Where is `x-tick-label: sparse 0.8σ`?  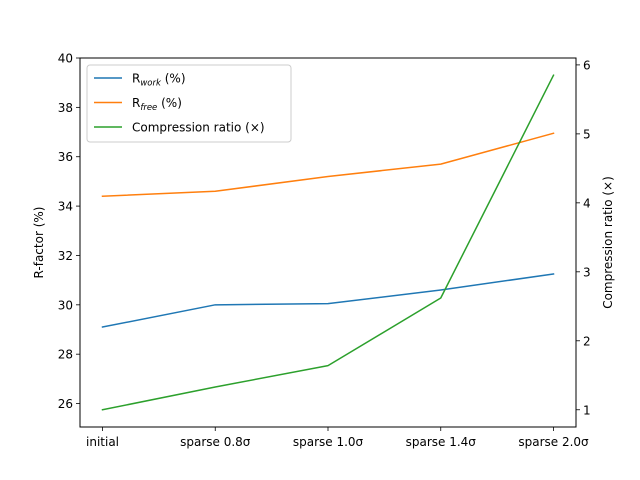
x-tick-label: sparse 0.8σ is located at coordinates (215, 442).